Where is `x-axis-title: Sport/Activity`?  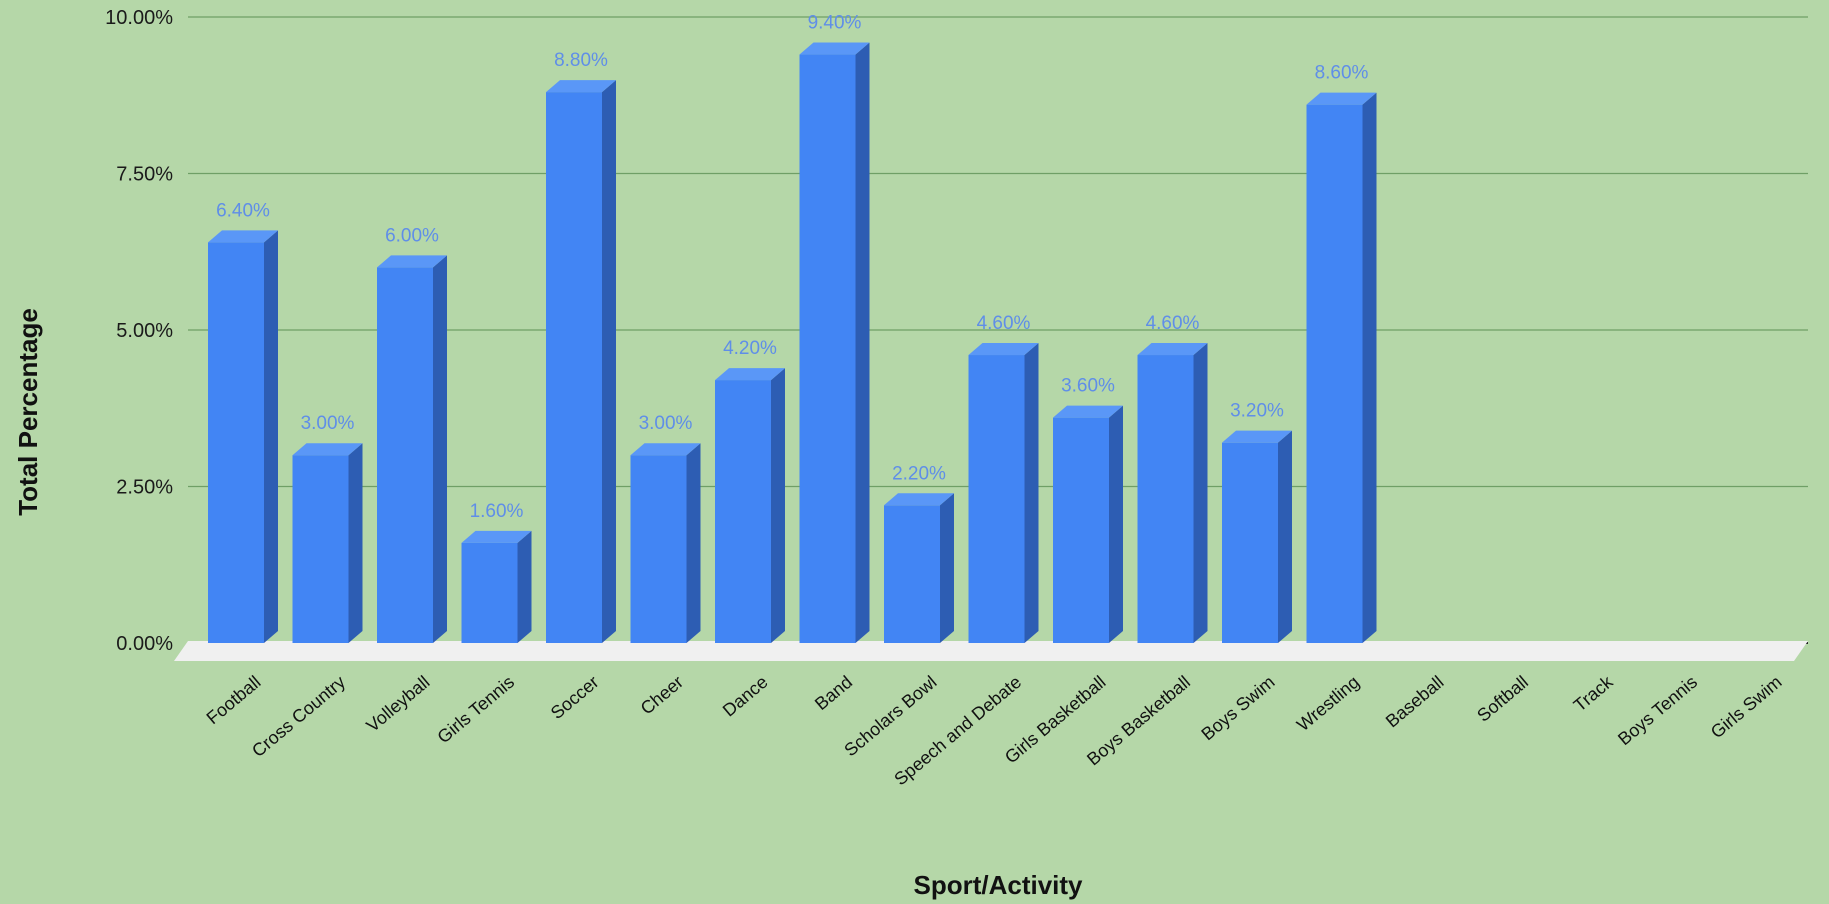
x-axis-title: Sport/Activity is located at coordinates (998, 885).